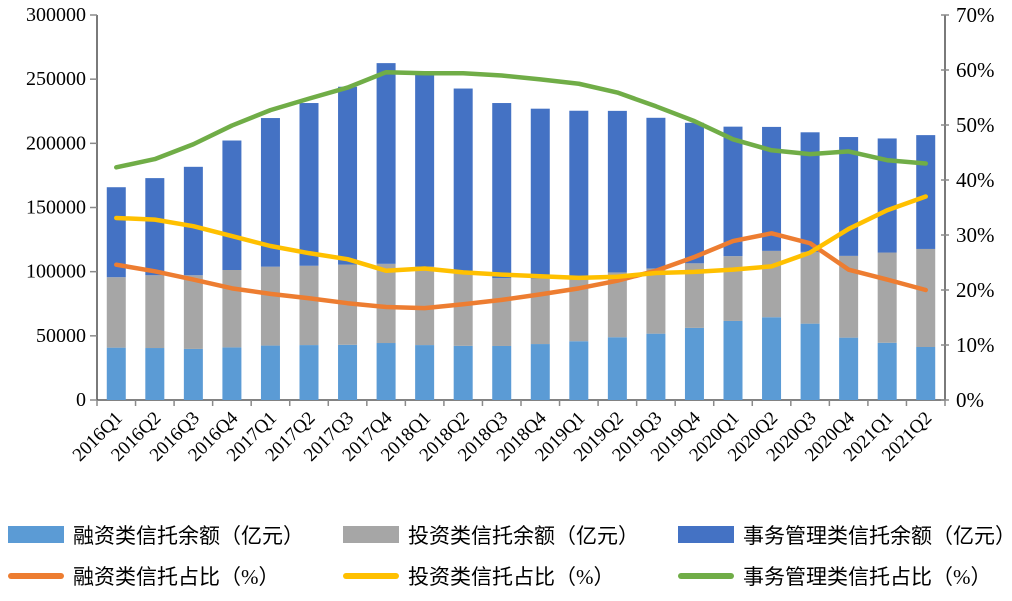 Image resolution: width=1012 pixels, height=601 pixels. What do you see at coordinates (523, 535) in the screenshot?
I see `legend-label: 投资类信托余额（亿元）` at bounding box center [523, 535].